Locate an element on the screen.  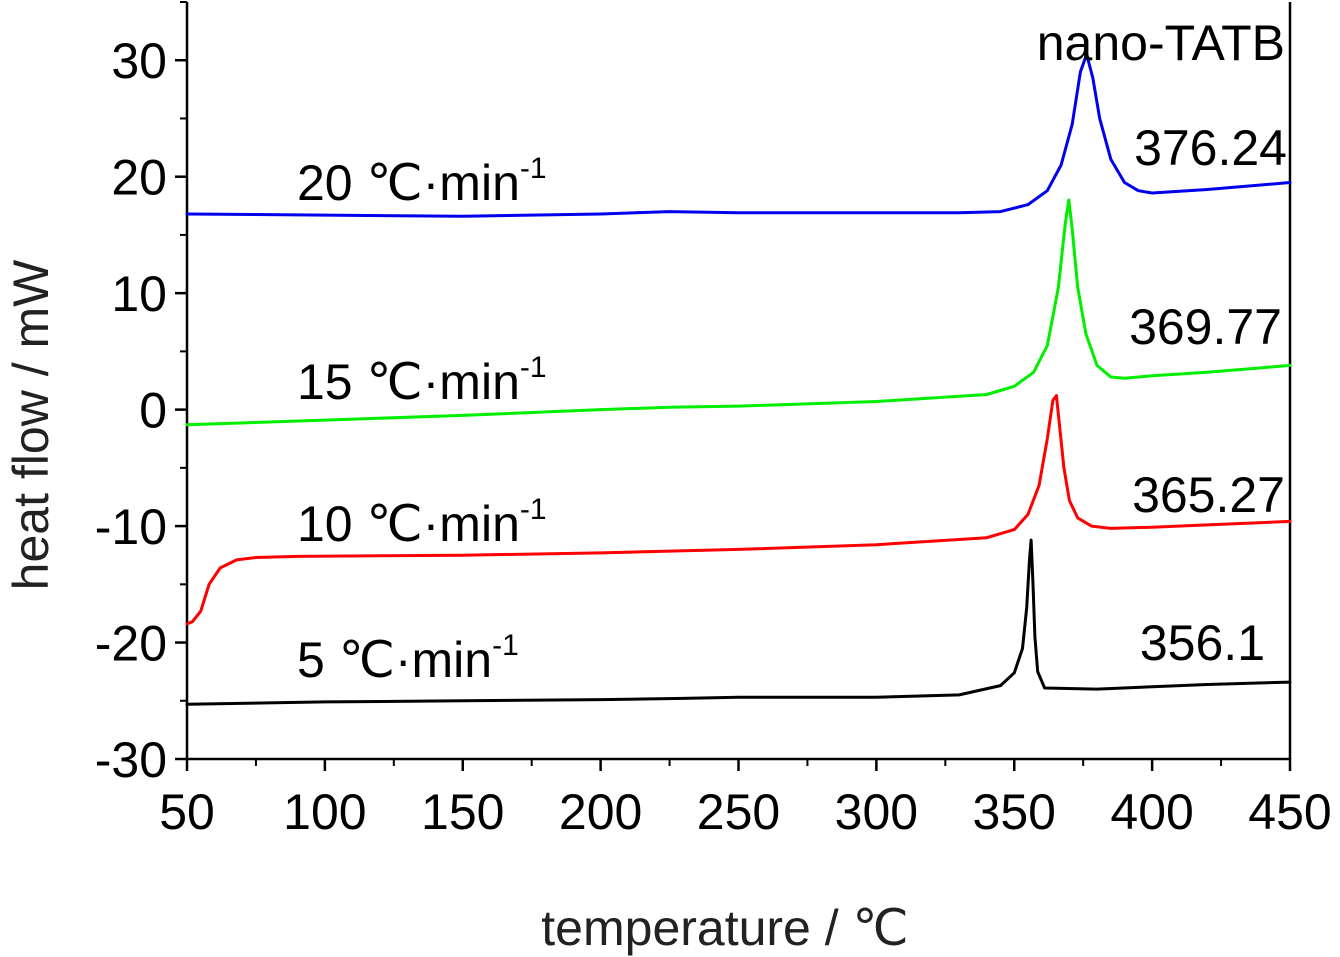
x-tick-label: 350 is located at coordinates (1014, 812).